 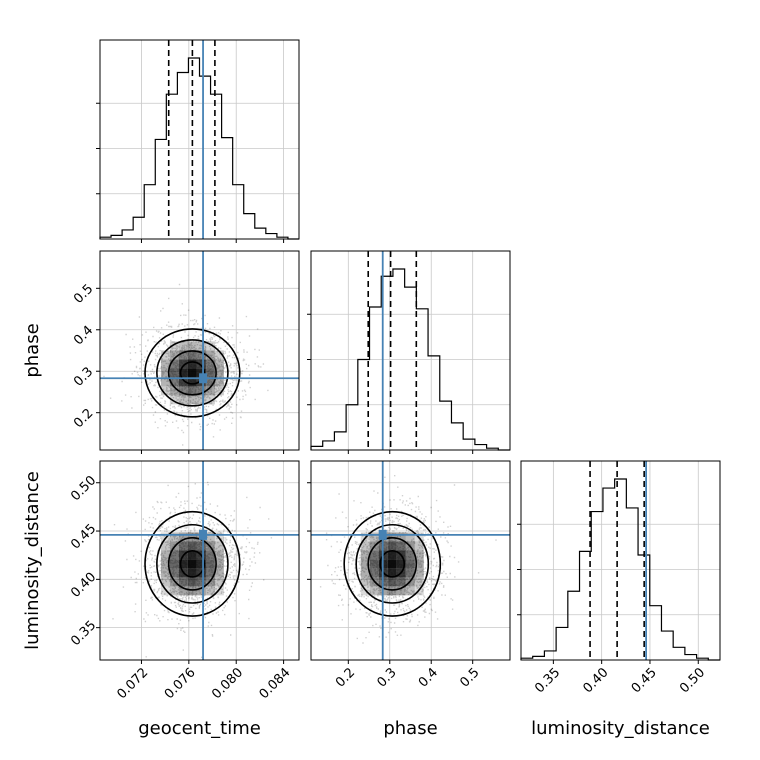 What do you see at coordinates (203, 378) in the screenshot?
I see `truth-point` at bounding box center [203, 378].